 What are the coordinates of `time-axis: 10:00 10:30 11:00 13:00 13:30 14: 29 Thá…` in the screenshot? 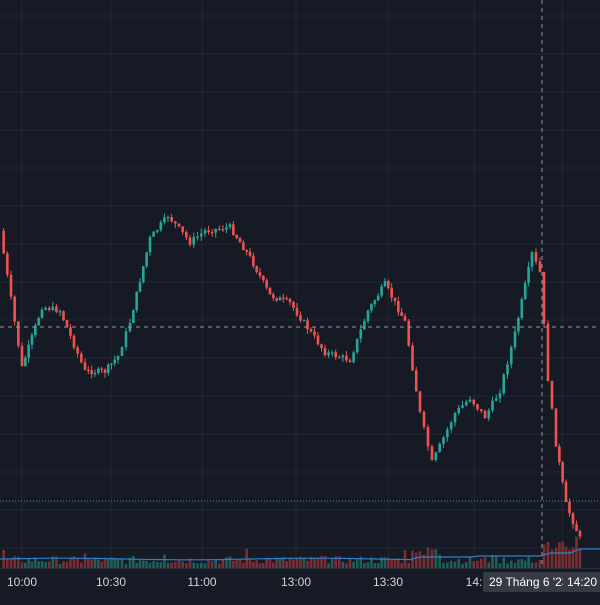 It's located at (300, 584).